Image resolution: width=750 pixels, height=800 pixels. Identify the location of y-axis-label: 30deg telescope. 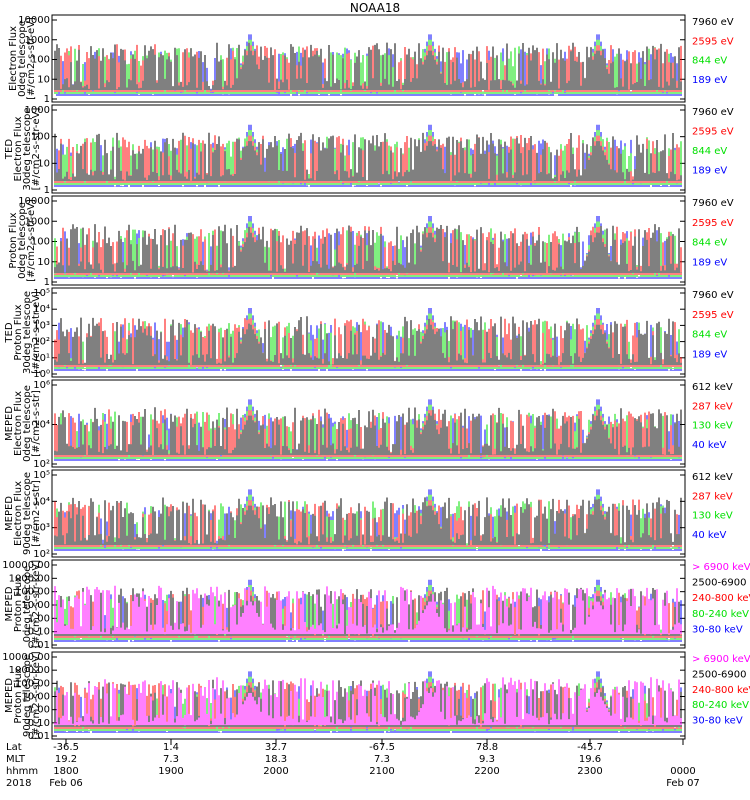
(27, 148).